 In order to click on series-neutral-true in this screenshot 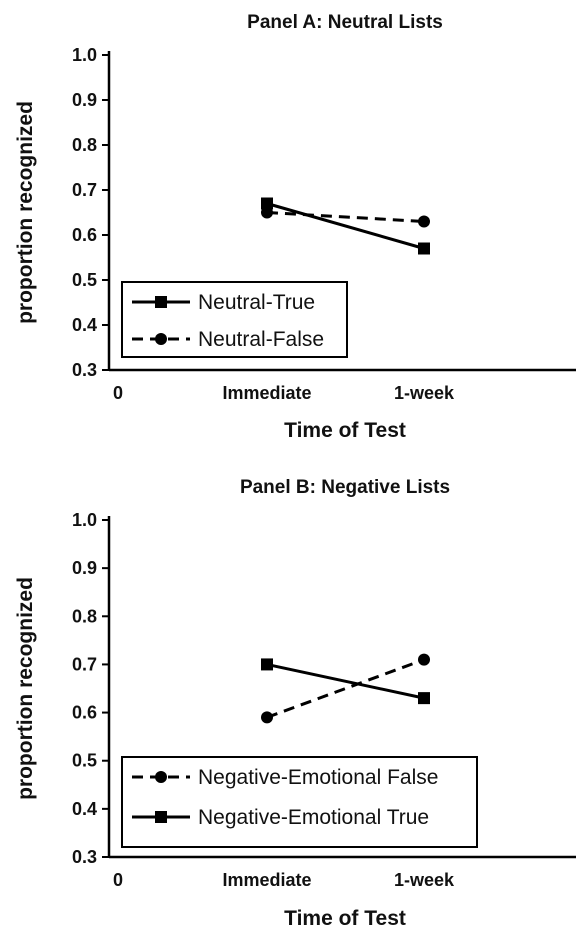, I will do `click(345, 226)`.